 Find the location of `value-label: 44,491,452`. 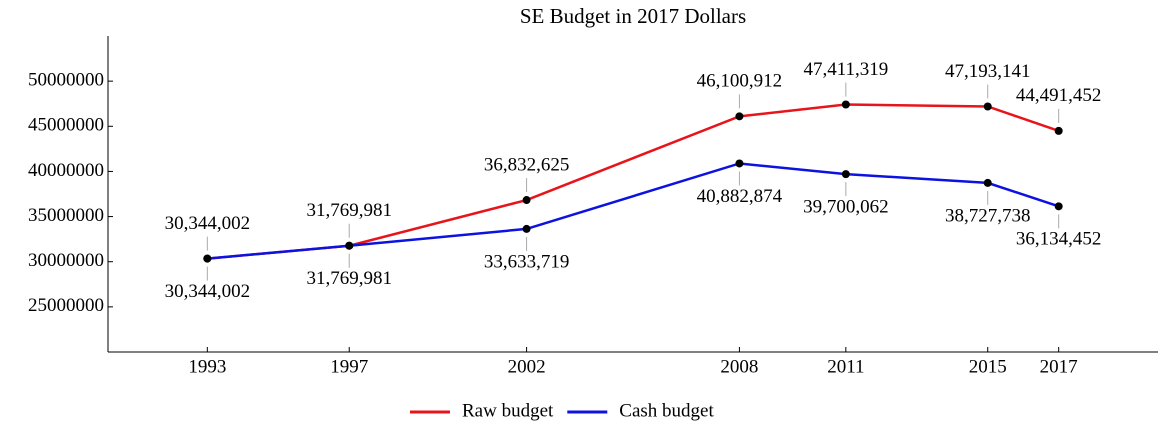

value-label: 44,491,452 is located at coordinates (1059, 95).